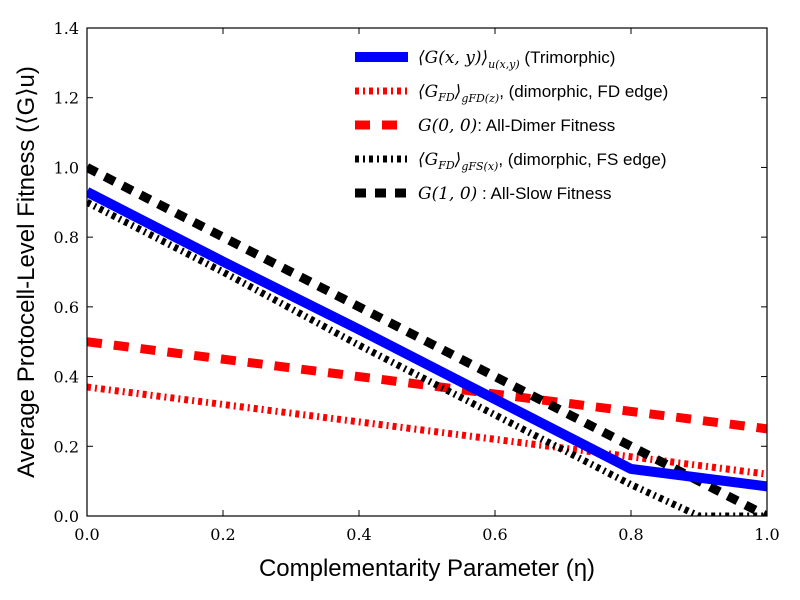  I want to click on x-tick-label: 0.8, so click(630, 534).